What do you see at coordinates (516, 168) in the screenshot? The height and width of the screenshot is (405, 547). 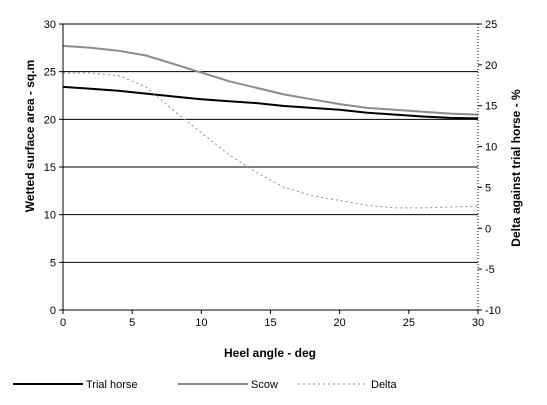 I see `y2-axis-title: Delta against trial horse - %` at bounding box center [516, 168].